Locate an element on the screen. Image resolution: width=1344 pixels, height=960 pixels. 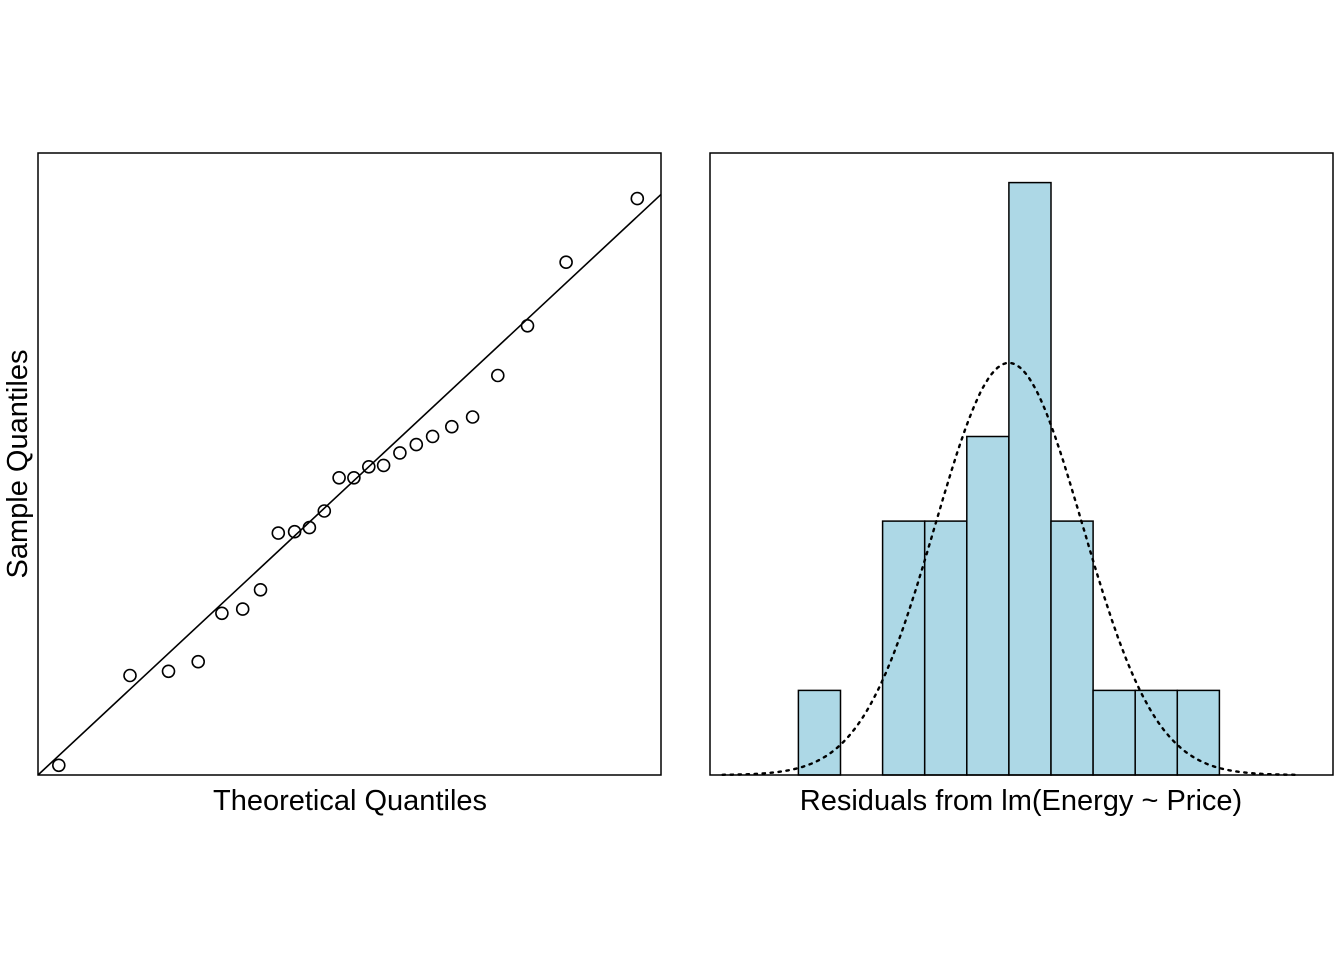
qq-x-axis-title: Theoretical Quantiles is located at coordinates (350, 801).